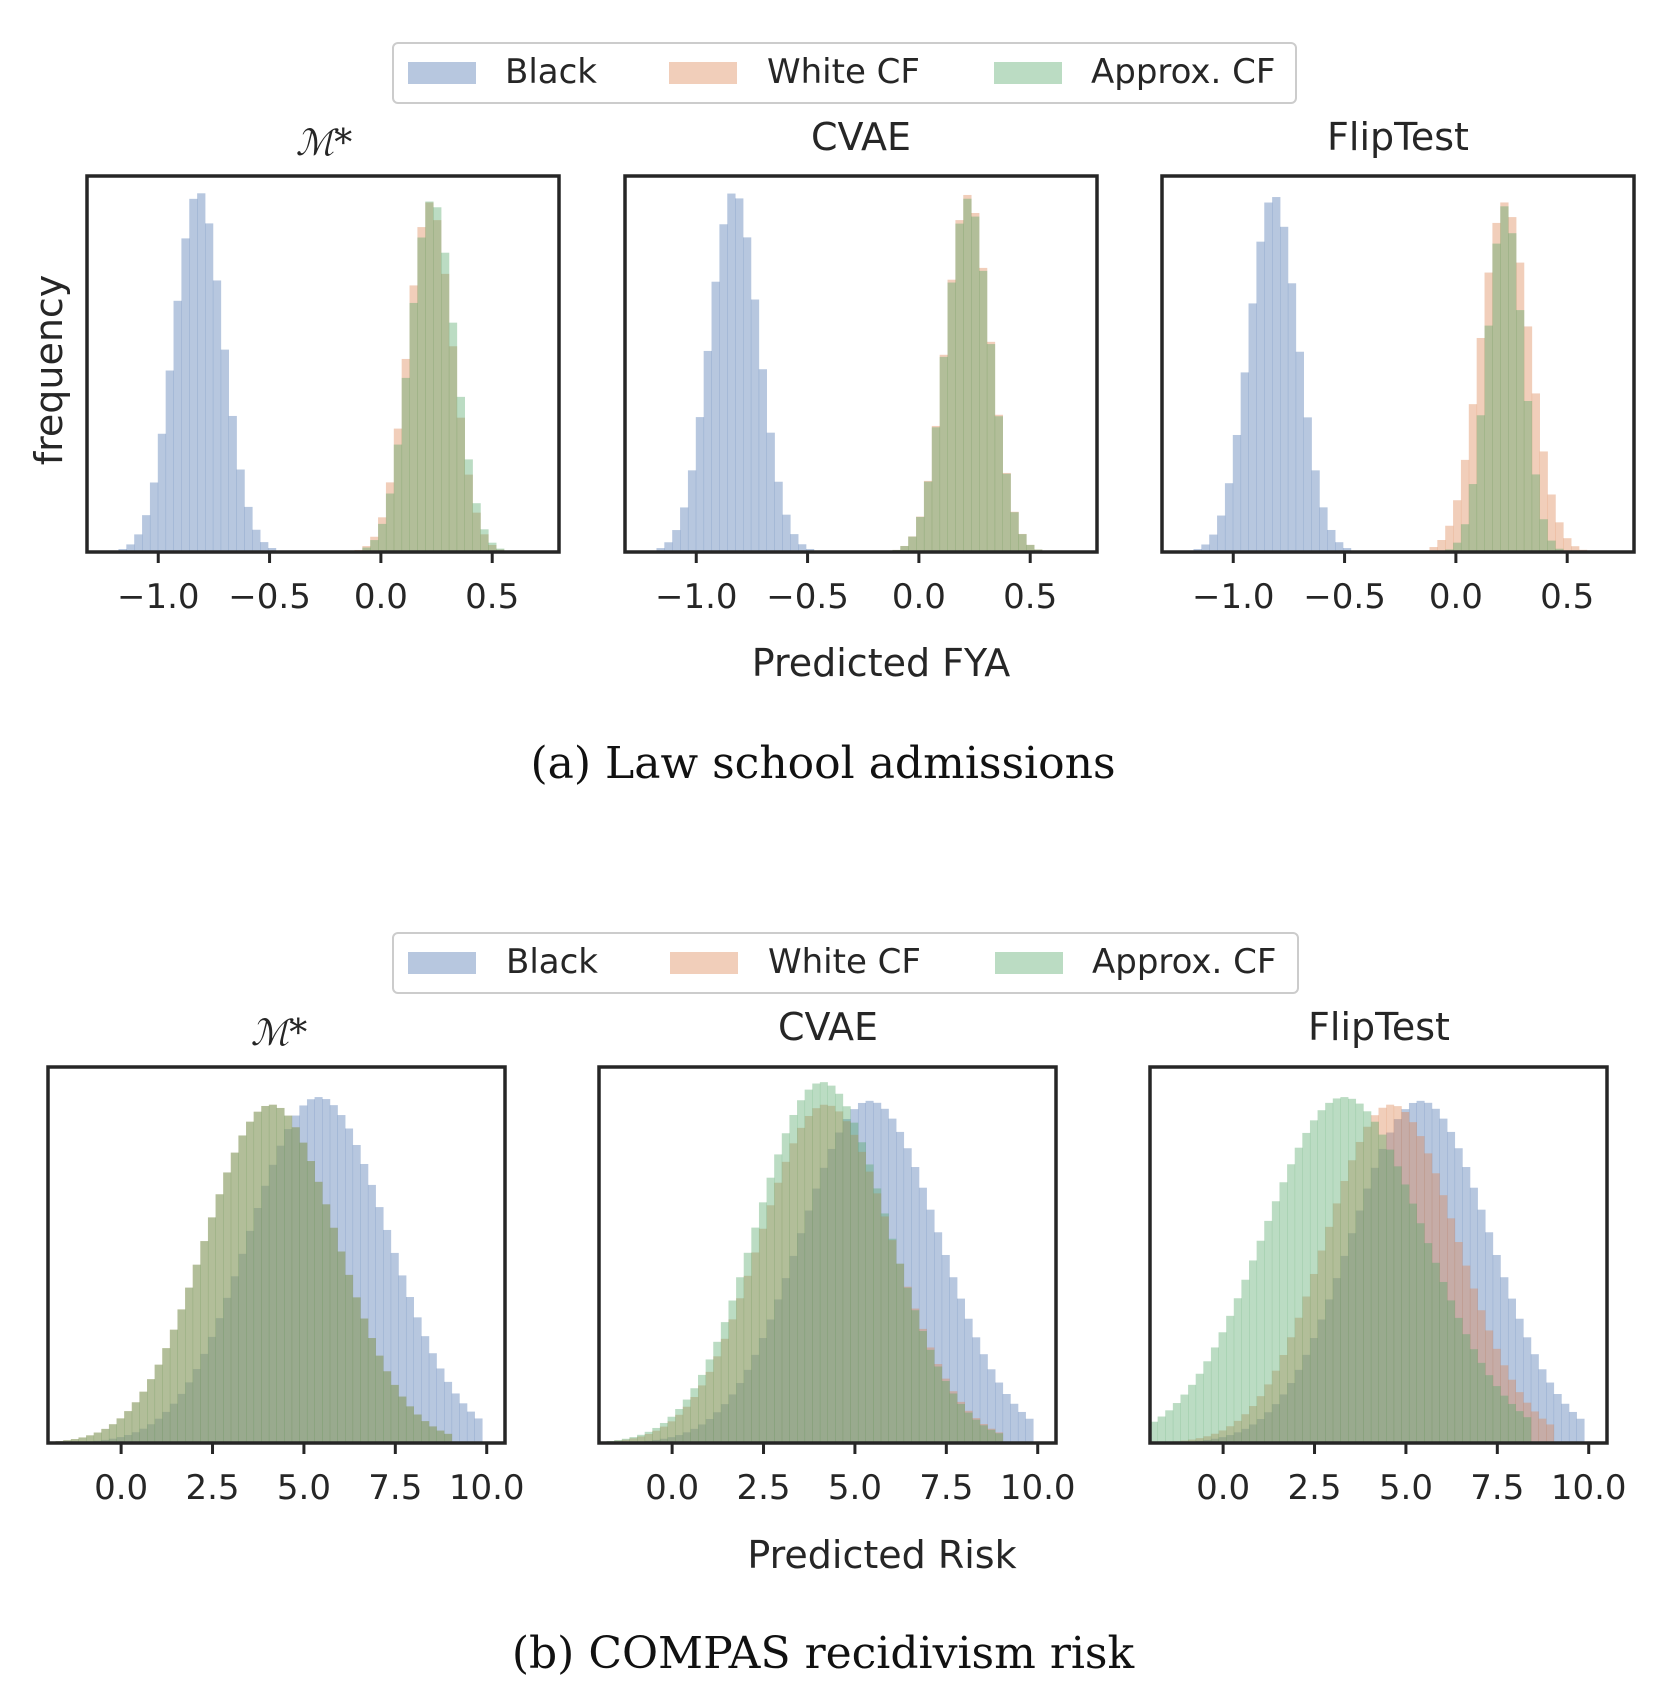 The width and height of the screenshot is (1680, 1700). What do you see at coordinates (1029, 963) in the screenshot?
I see `legend-swatch-approx-cf` at bounding box center [1029, 963].